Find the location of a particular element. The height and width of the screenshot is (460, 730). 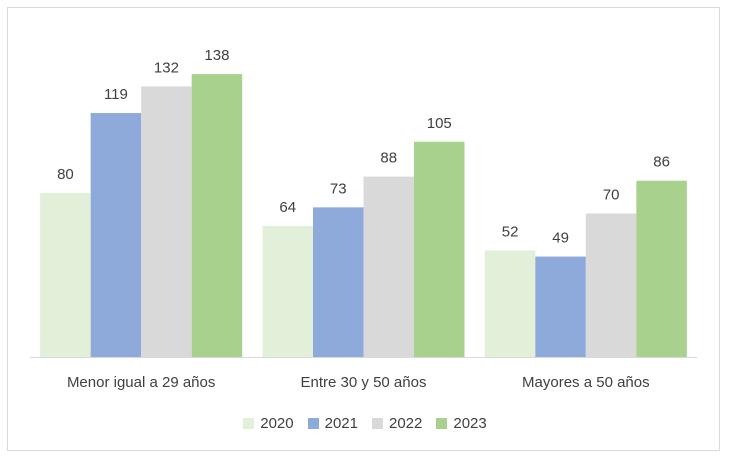

data-label-0-2023: 138 is located at coordinates (216, 55).